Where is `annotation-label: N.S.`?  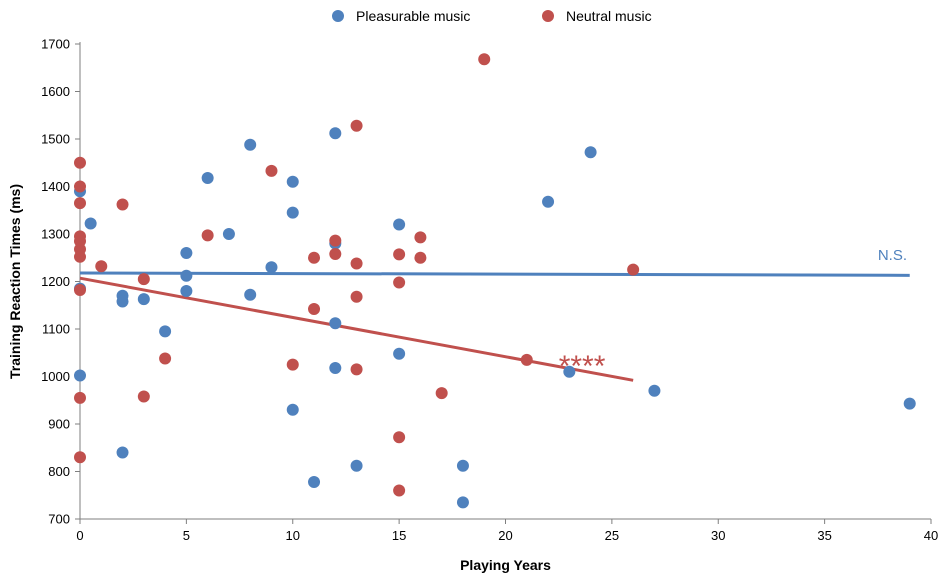 annotation-label: N.S. is located at coordinates (892, 255).